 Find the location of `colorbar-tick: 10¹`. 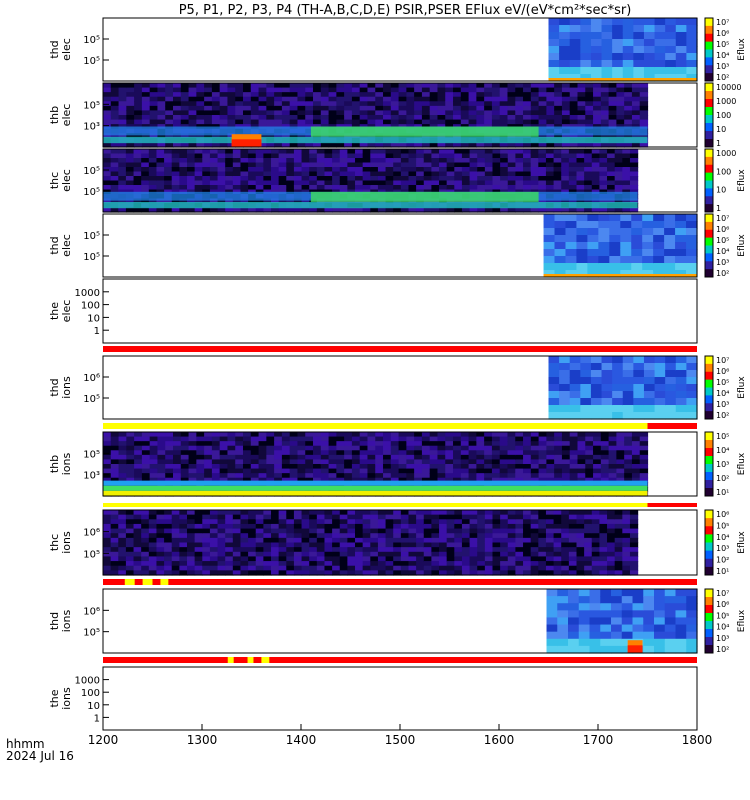

colorbar-tick: 10¹ is located at coordinates (722, 571).